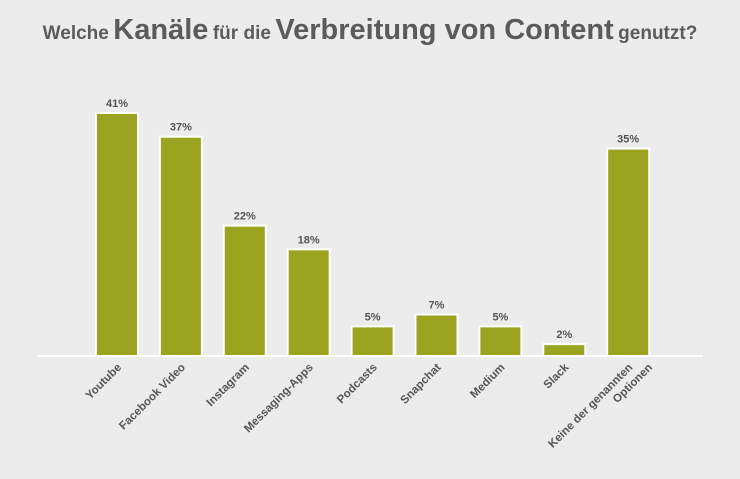  I want to click on category-label-5: Podcasts, so click(357, 384).